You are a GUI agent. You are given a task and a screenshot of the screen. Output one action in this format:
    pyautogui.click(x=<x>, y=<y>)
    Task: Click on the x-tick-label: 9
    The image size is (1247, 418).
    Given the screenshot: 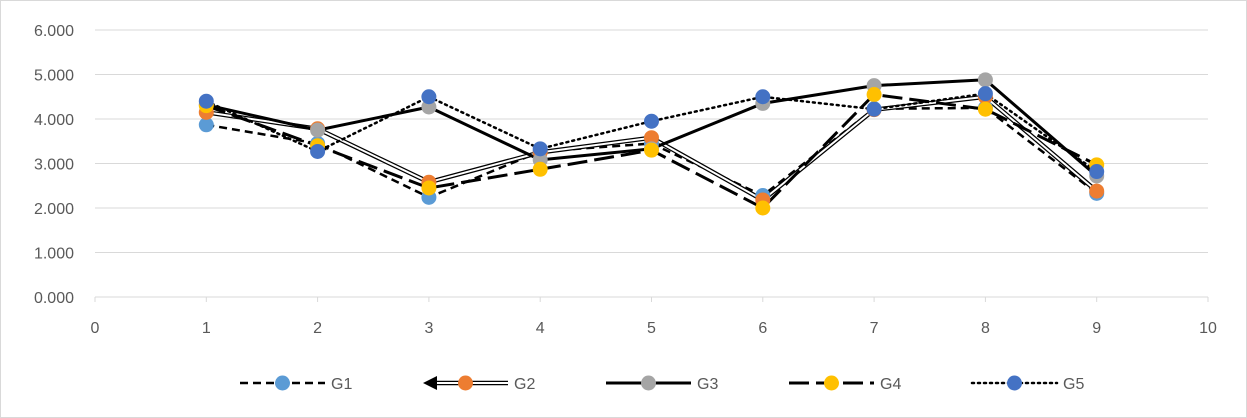 What is the action you would take?
    pyautogui.click(x=1096, y=328)
    